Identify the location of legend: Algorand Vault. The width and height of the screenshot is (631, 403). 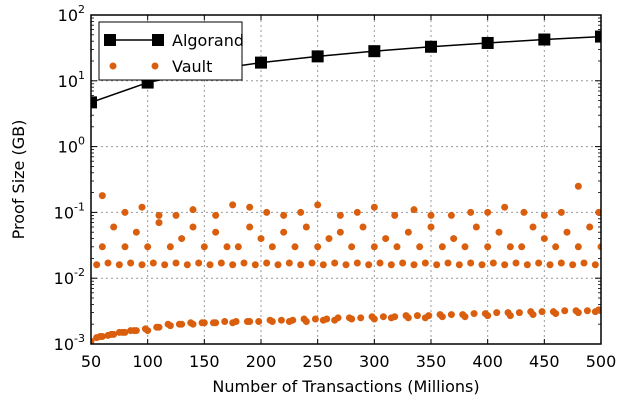
(171, 51).